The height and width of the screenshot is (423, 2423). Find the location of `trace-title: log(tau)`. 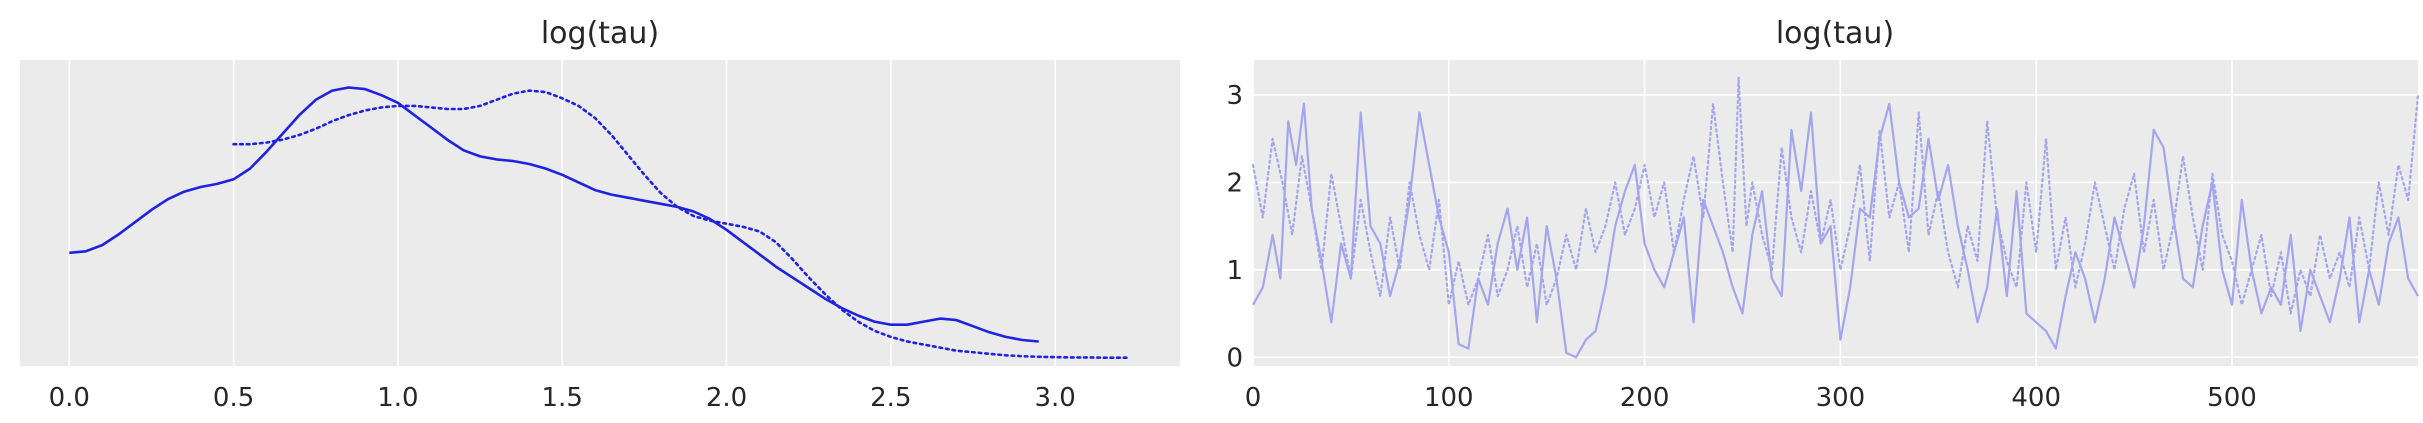

trace-title: log(tau) is located at coordinates (1835, 33).